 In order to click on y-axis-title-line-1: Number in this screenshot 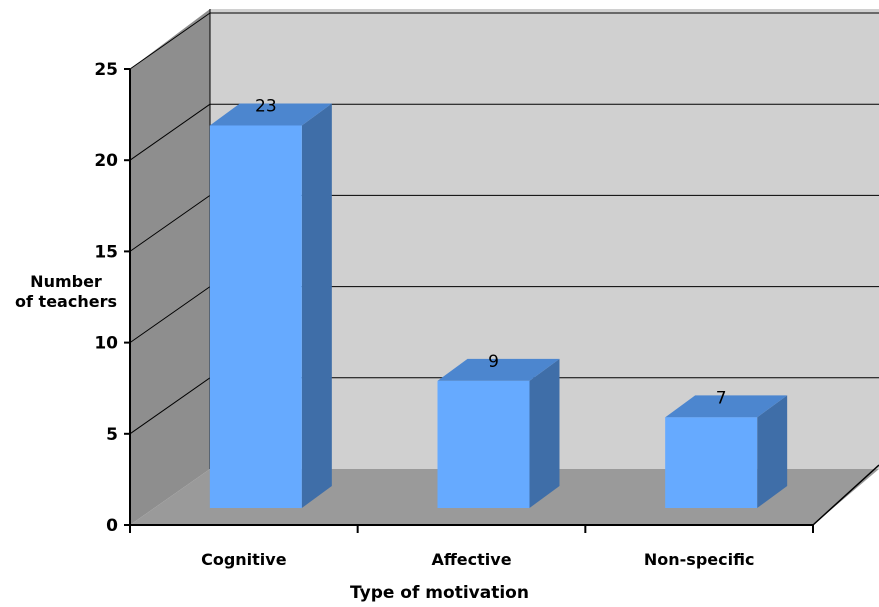, I will do `click(66, 281)`.